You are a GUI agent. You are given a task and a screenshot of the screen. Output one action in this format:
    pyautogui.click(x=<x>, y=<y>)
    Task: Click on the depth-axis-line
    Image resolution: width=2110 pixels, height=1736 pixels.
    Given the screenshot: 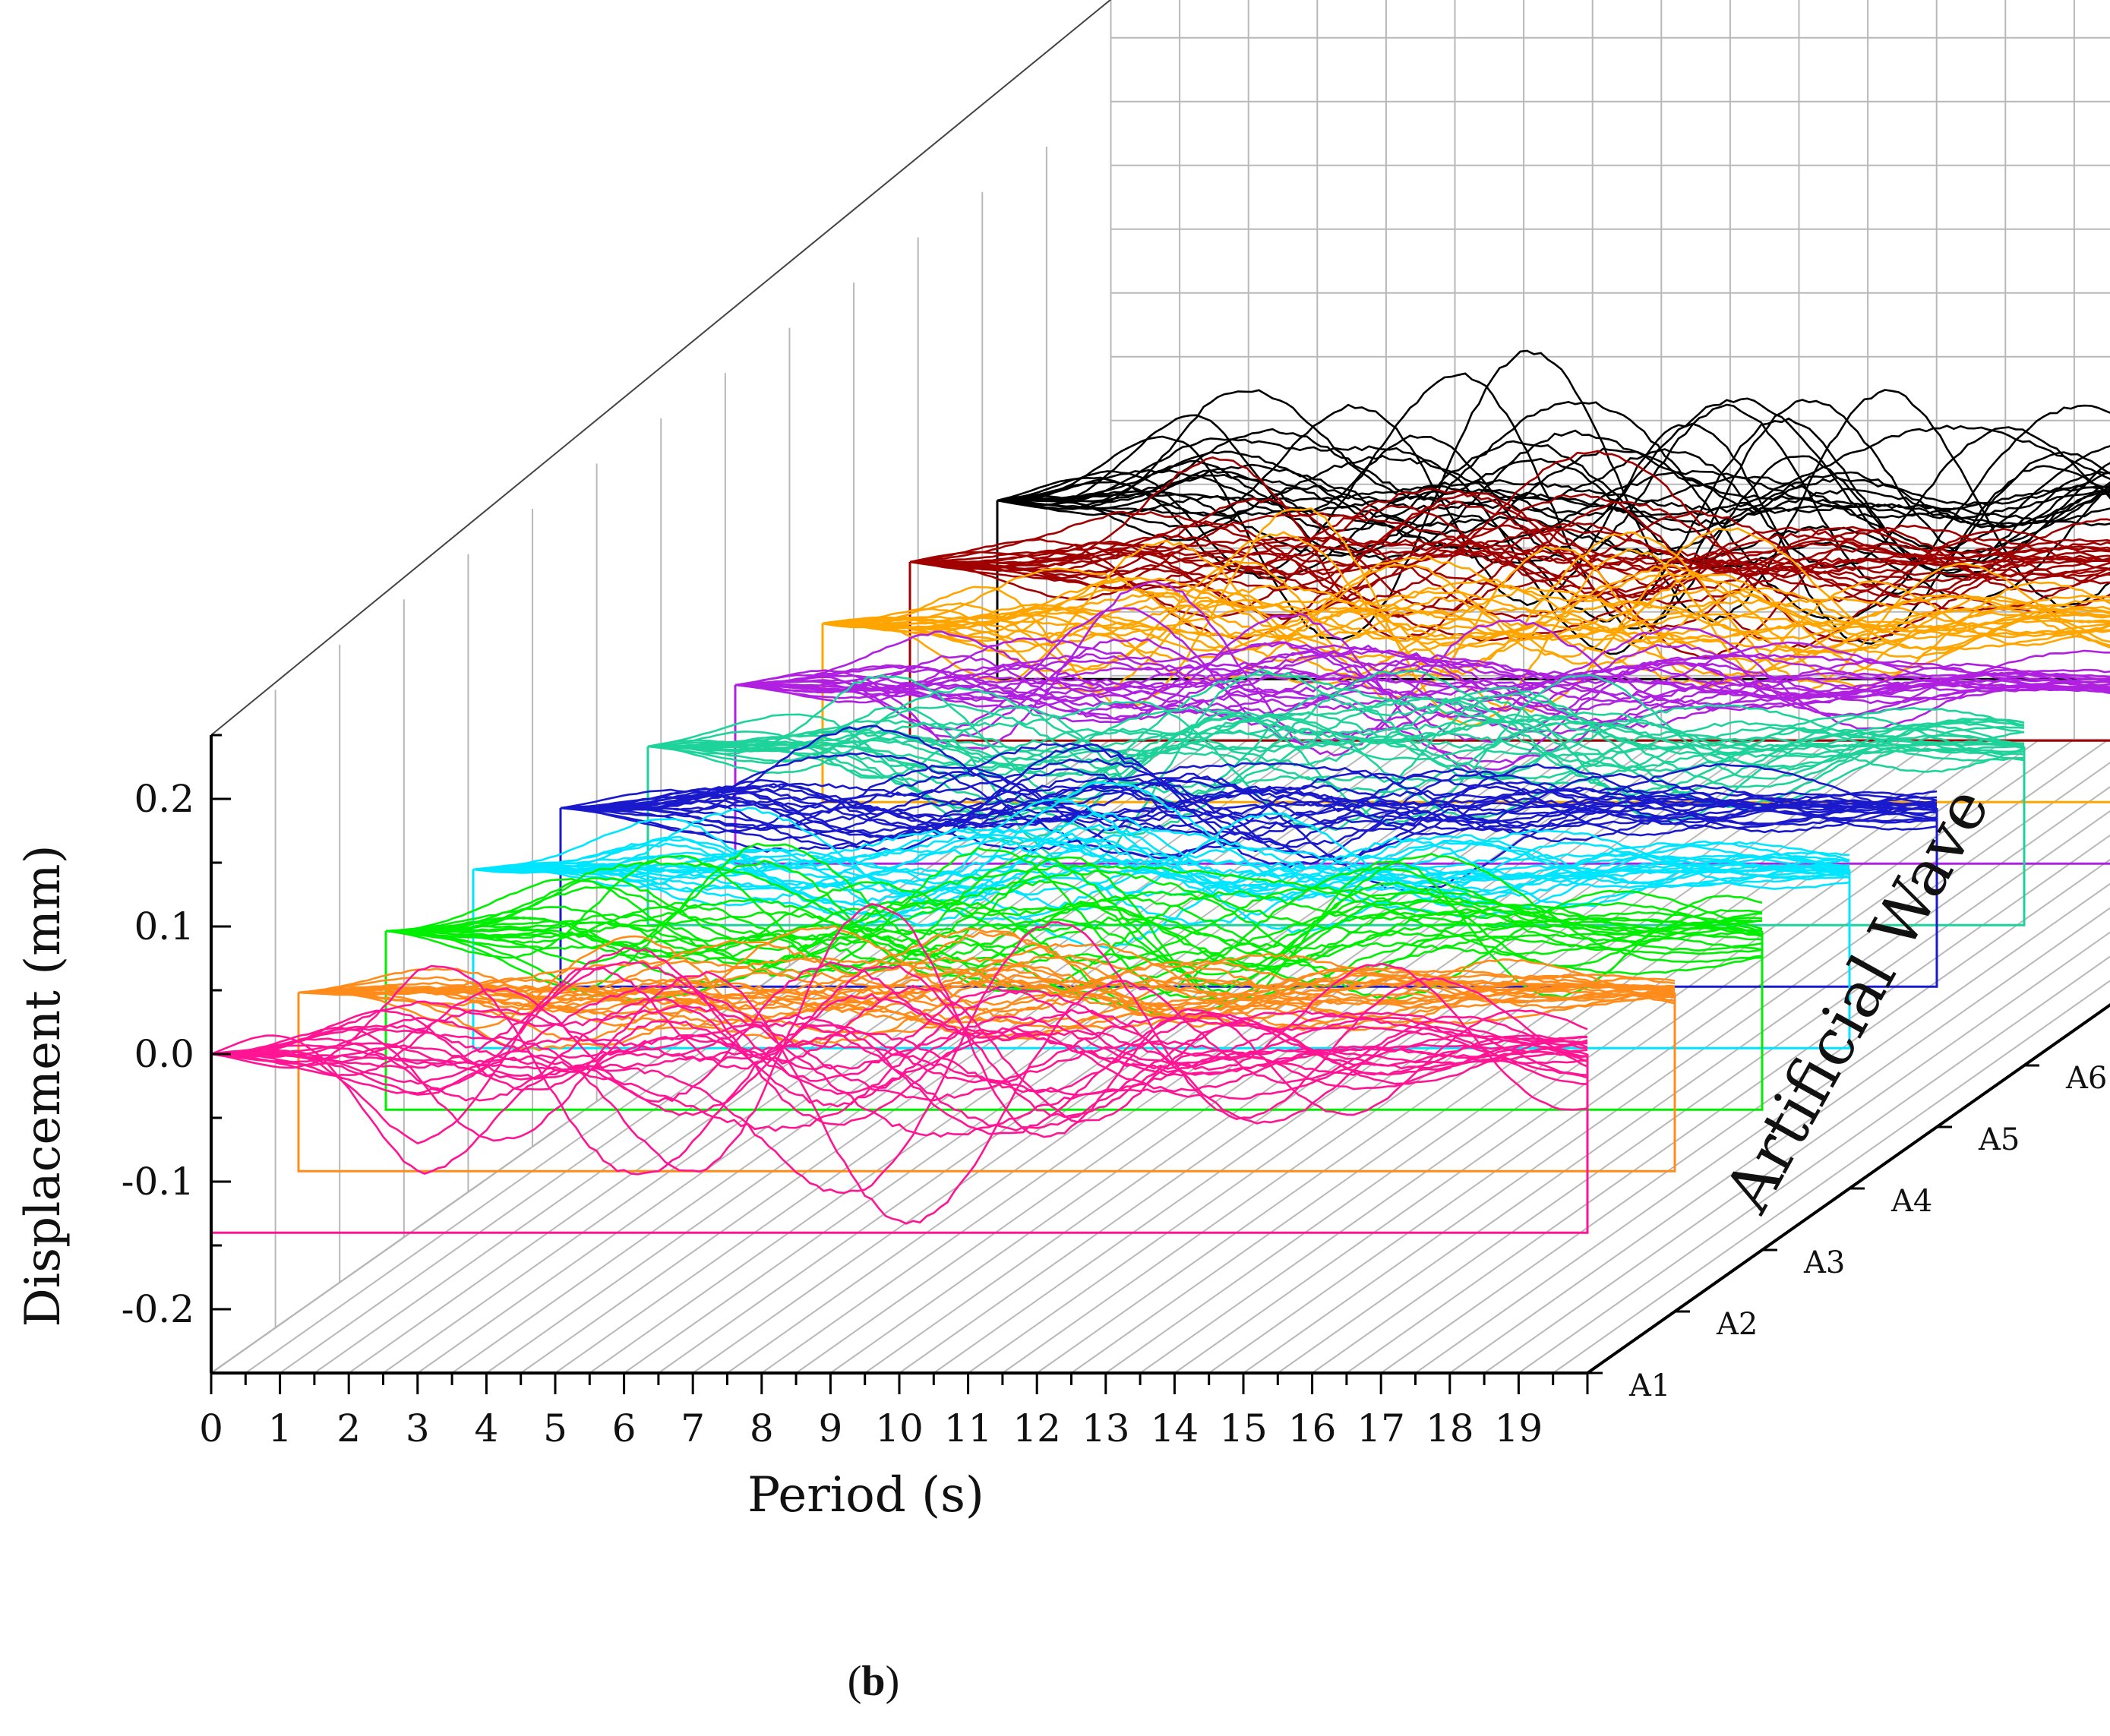 What is the action you would take?
    pyautogui.click(x=1848, y=1188)
    